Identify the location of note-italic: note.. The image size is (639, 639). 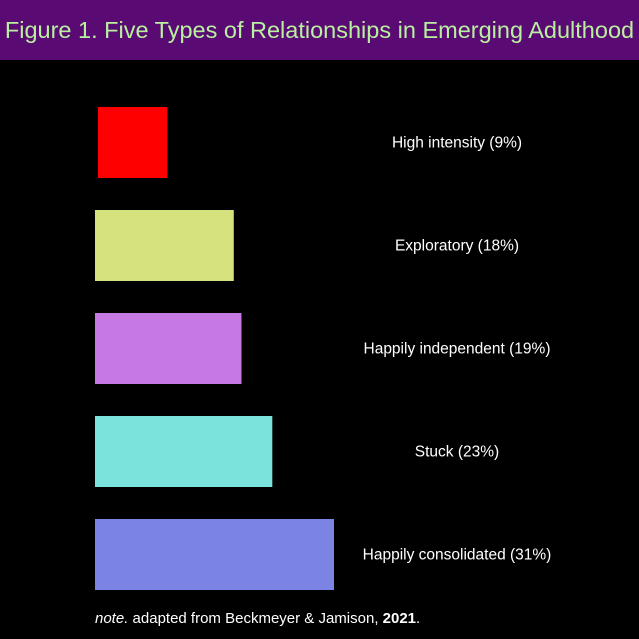
(112, 618).